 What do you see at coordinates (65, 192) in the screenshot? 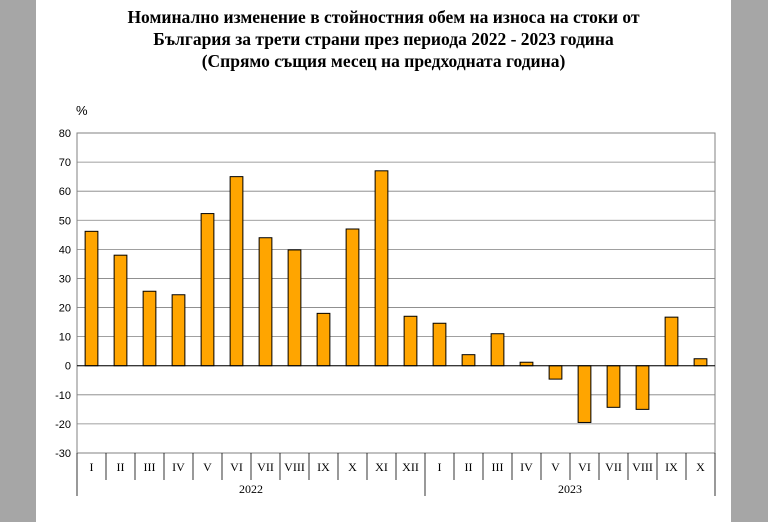
I see `y-tick-label: 60` at bounding box center [65, 192].